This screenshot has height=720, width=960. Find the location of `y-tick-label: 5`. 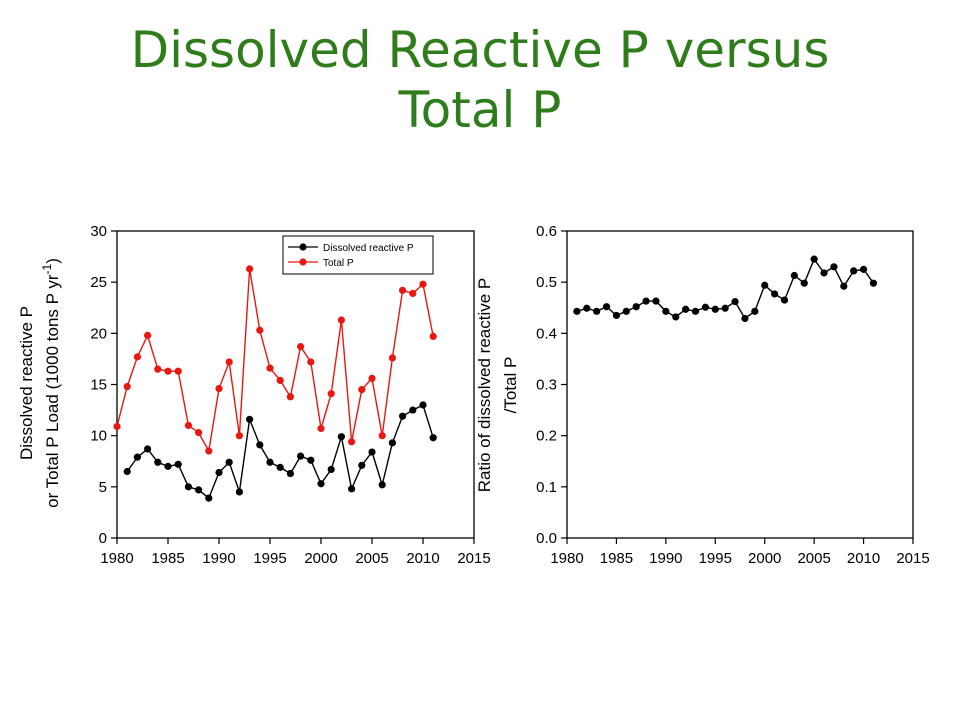

y-tick-label: 5 is located at coordinates (103, 487).